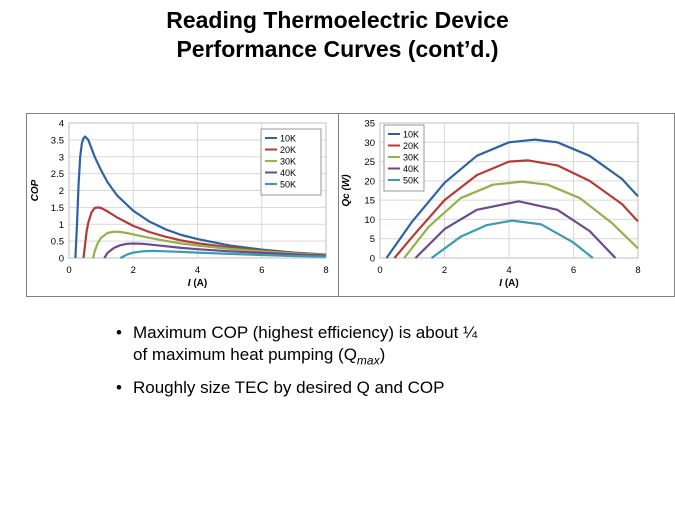  What do you see at coordinates (57, 242) in the screenshot?
I see `cop-y-tick-label: 0.5` at bounding box center [57, 242].